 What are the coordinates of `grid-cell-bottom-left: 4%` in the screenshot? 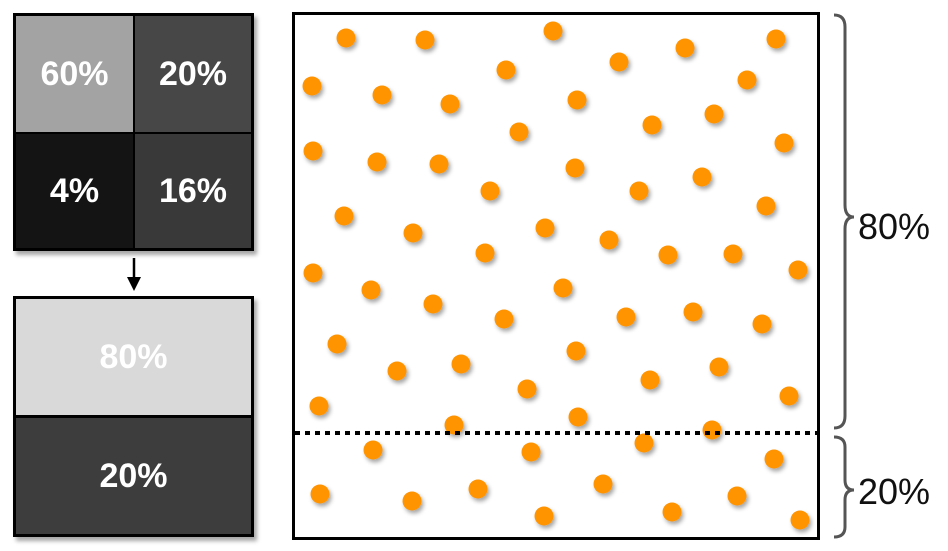 It's located at (74, 191).